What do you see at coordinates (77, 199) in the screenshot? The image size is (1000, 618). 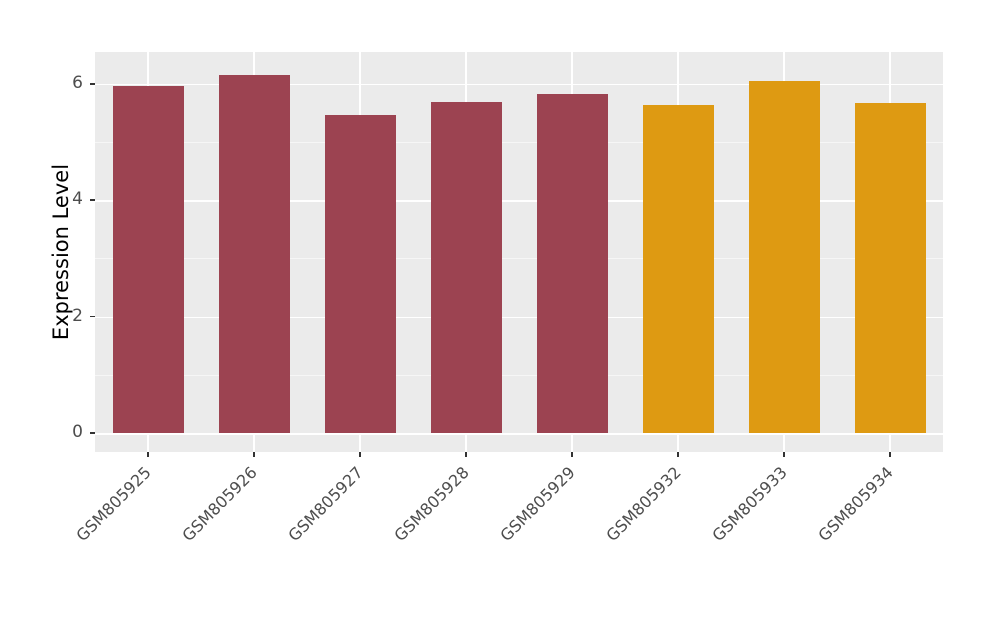 I see `y-tick-label: 4` at bounding box center [77, 199].